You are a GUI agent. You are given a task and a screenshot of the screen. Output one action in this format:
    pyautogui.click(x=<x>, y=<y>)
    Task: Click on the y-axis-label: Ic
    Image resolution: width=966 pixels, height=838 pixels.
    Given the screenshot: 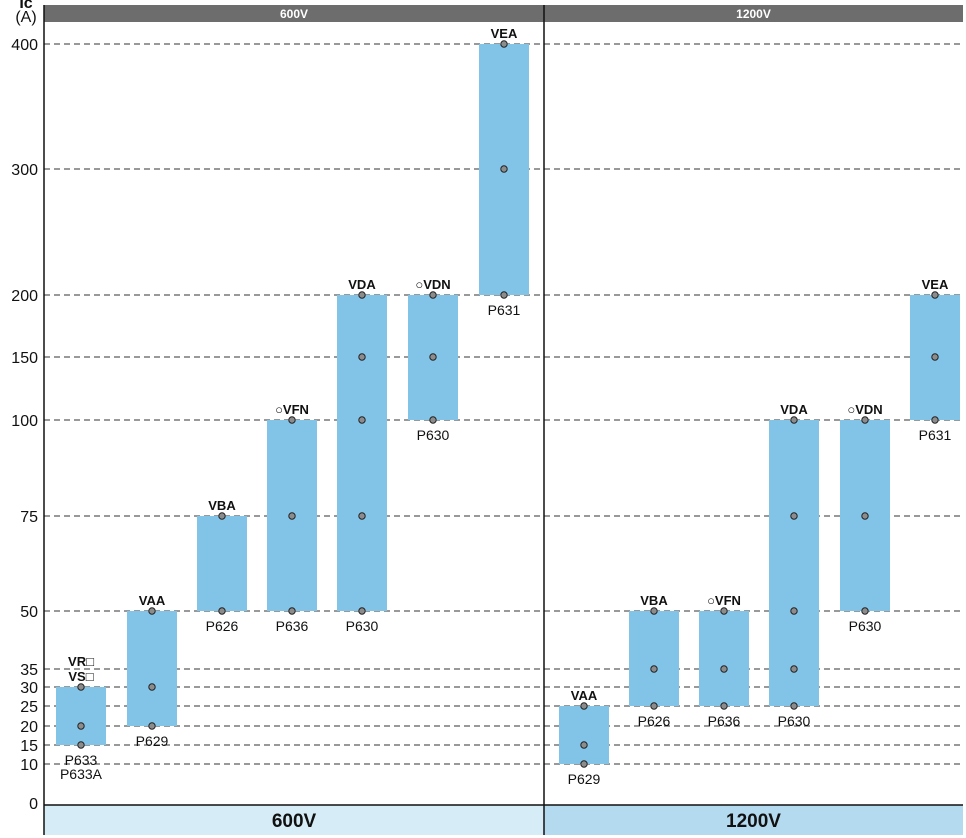 What is the action you would take?
    pyautogui.click(x=25, y=6)
    